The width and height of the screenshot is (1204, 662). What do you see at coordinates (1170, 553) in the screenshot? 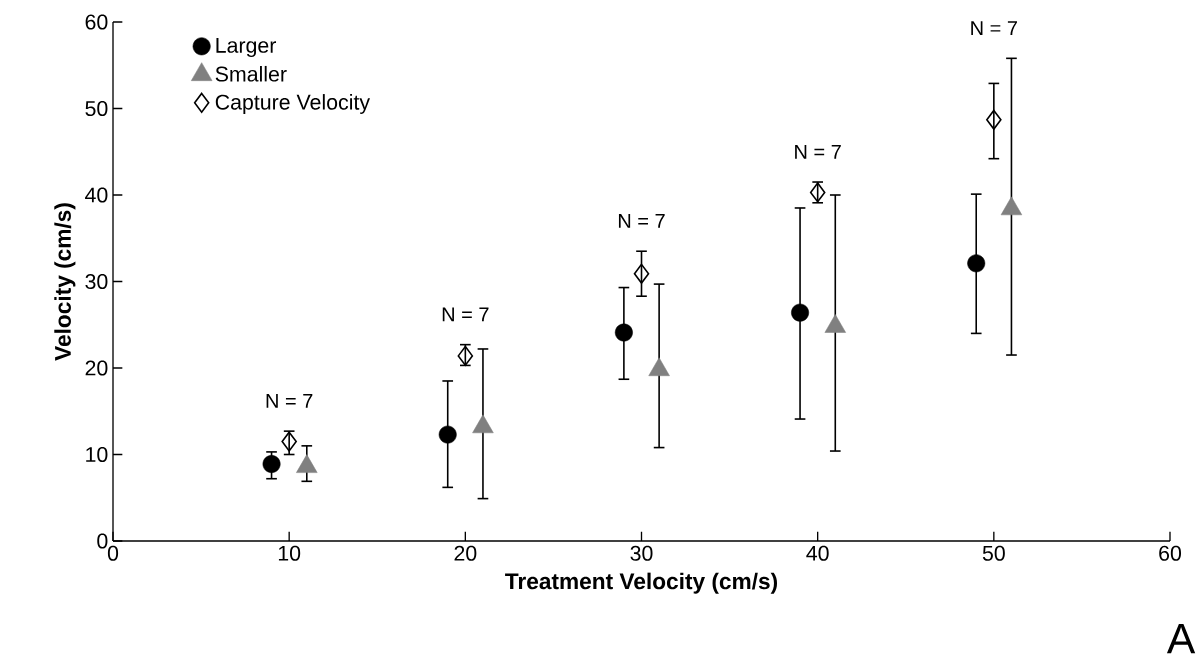
I see `x-tick-label: 60` at bounding box center [1170, 553].